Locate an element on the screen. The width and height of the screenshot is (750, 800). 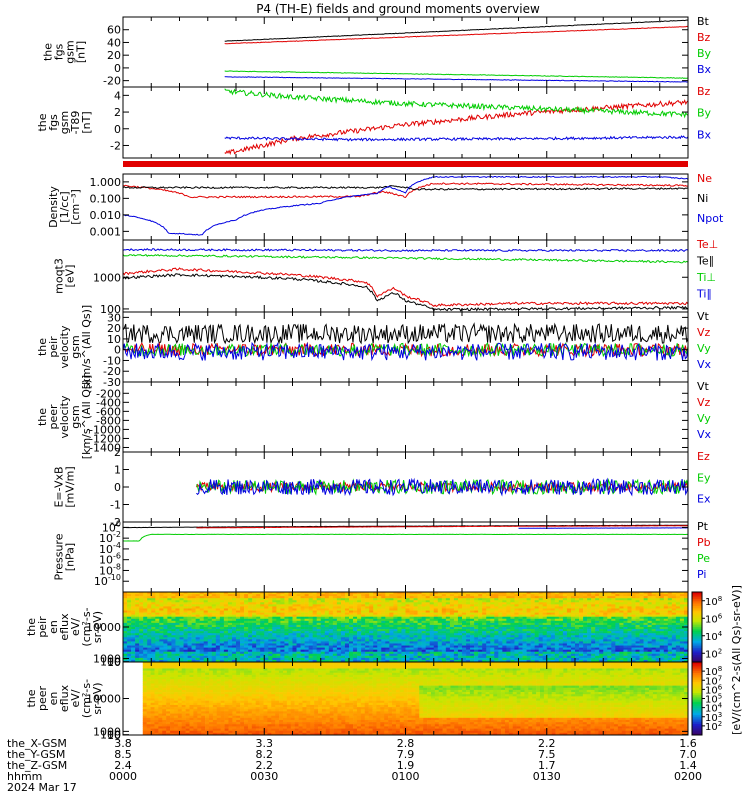
x-axis-tick-value: 1.7 is located at coordinates (547, 765).